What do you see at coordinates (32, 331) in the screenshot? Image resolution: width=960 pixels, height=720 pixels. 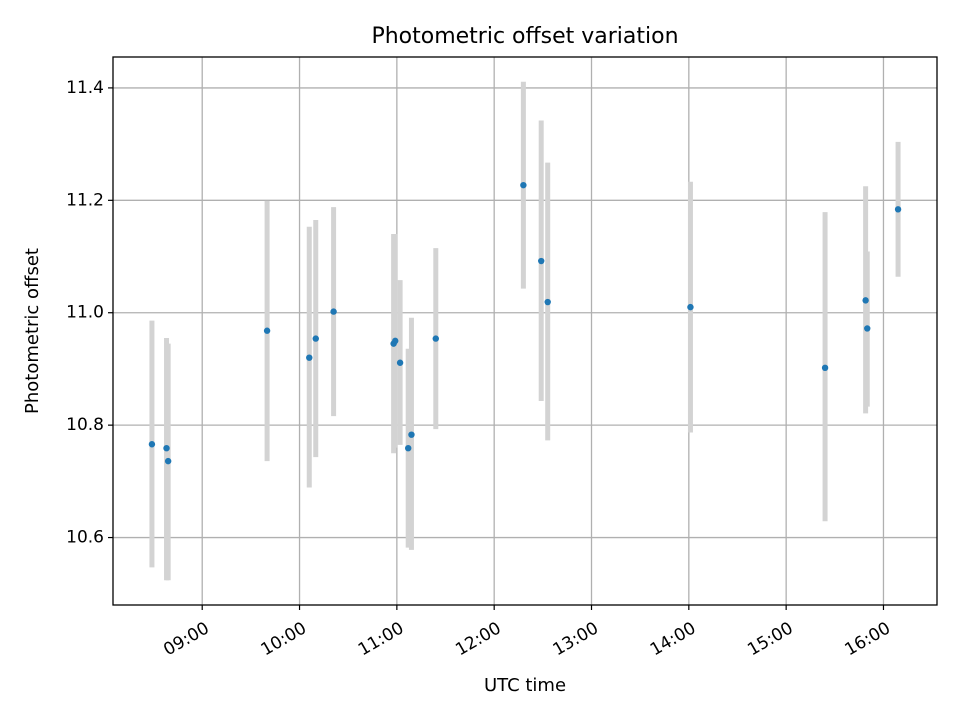 I see `y-axis-label: Photometric offset` at bounding box center [32, 331].